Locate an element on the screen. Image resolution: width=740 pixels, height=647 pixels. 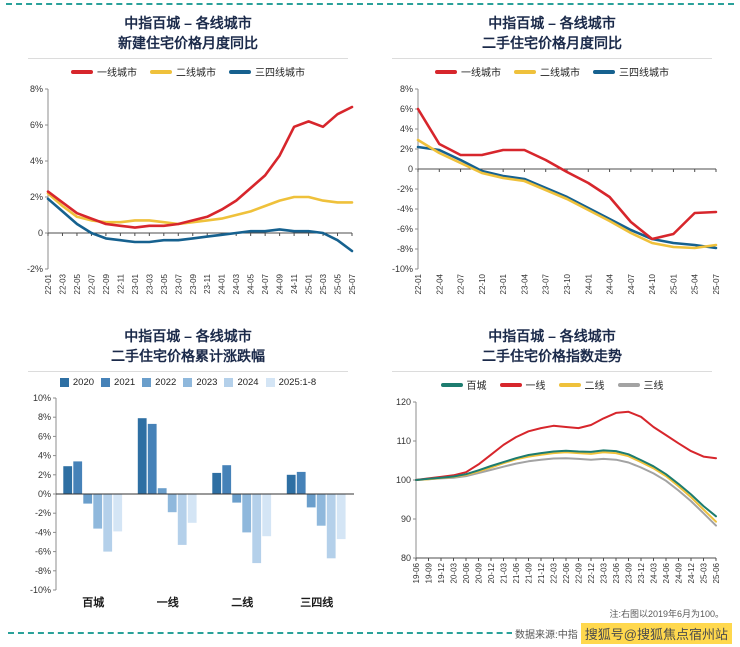
legend-label: 2024 is located at coordinates (248, 383).